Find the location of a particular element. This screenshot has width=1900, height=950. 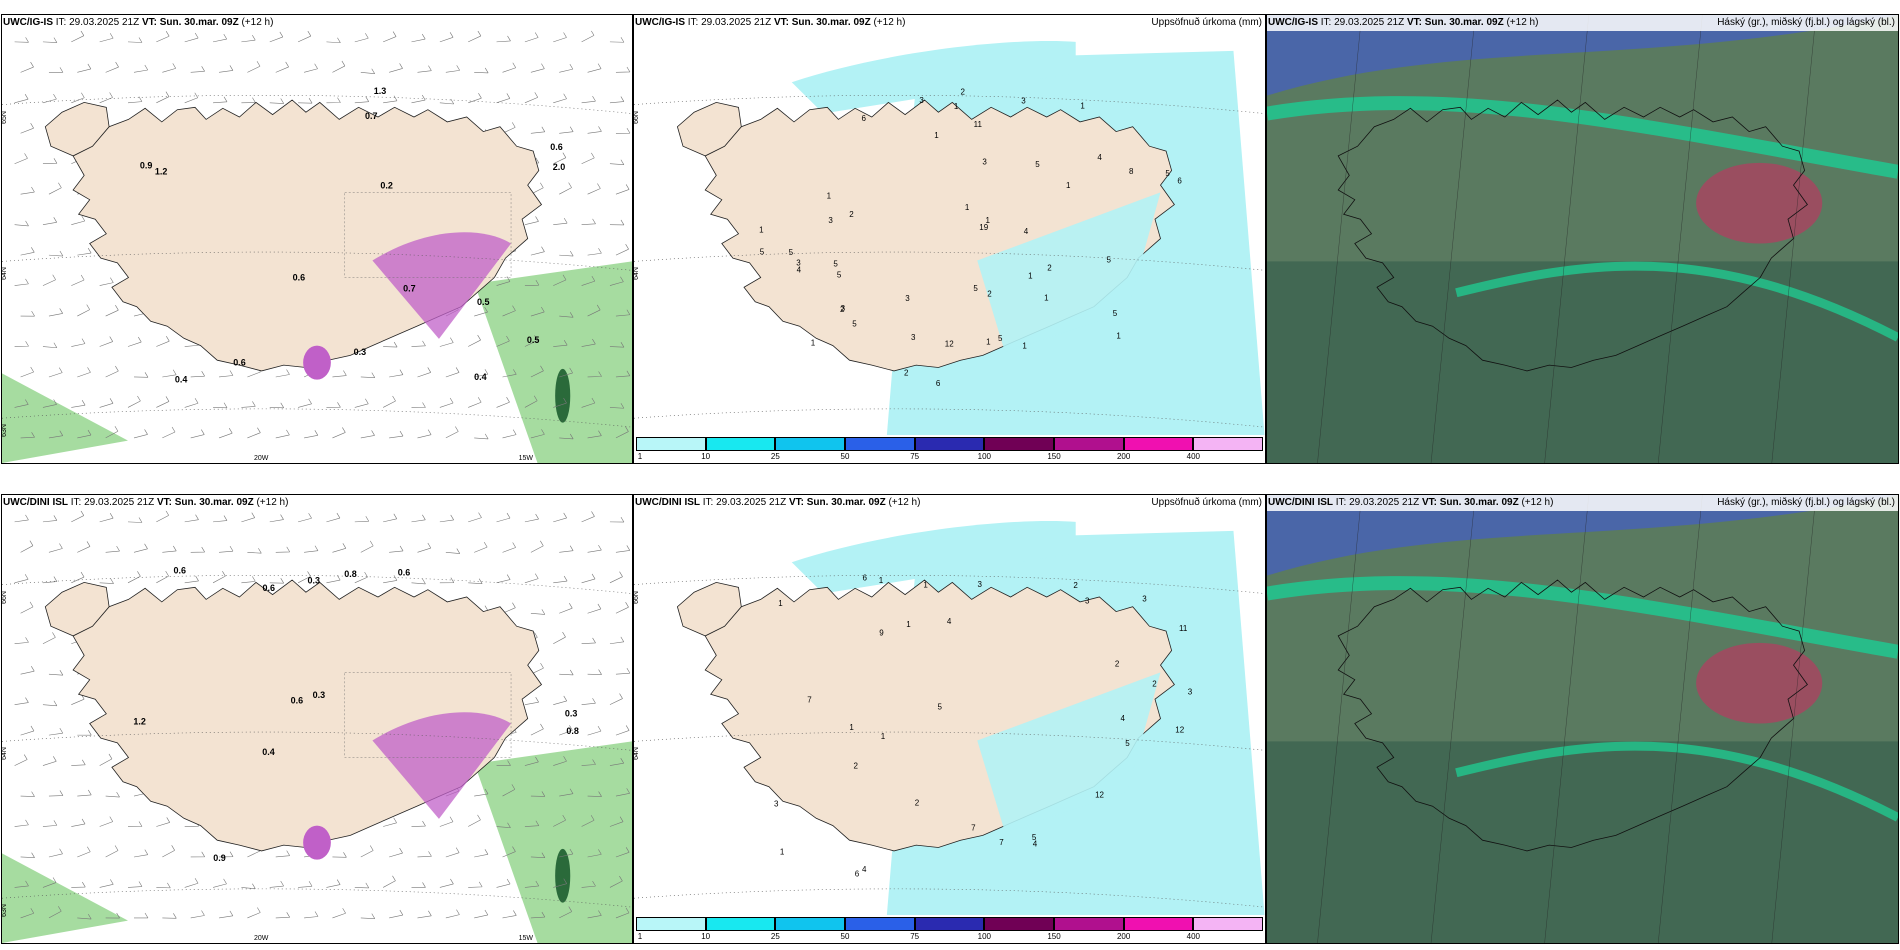

colorbar-tick: 1 is located at coordinates (640, 936).